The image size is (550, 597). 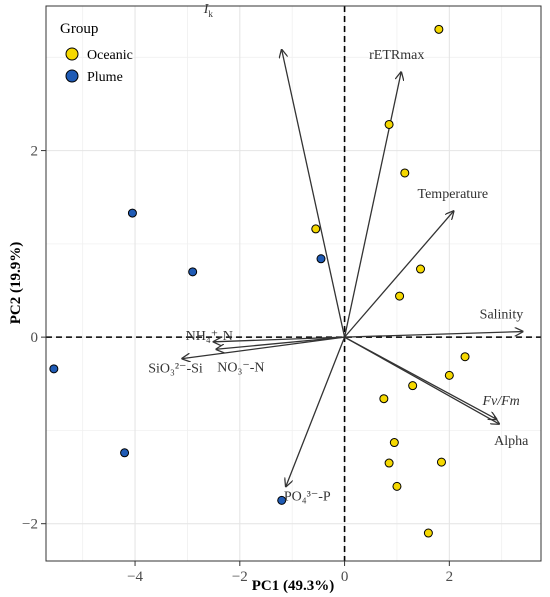 I want to click on loading-label: Ik, so click(x=208, y=10).